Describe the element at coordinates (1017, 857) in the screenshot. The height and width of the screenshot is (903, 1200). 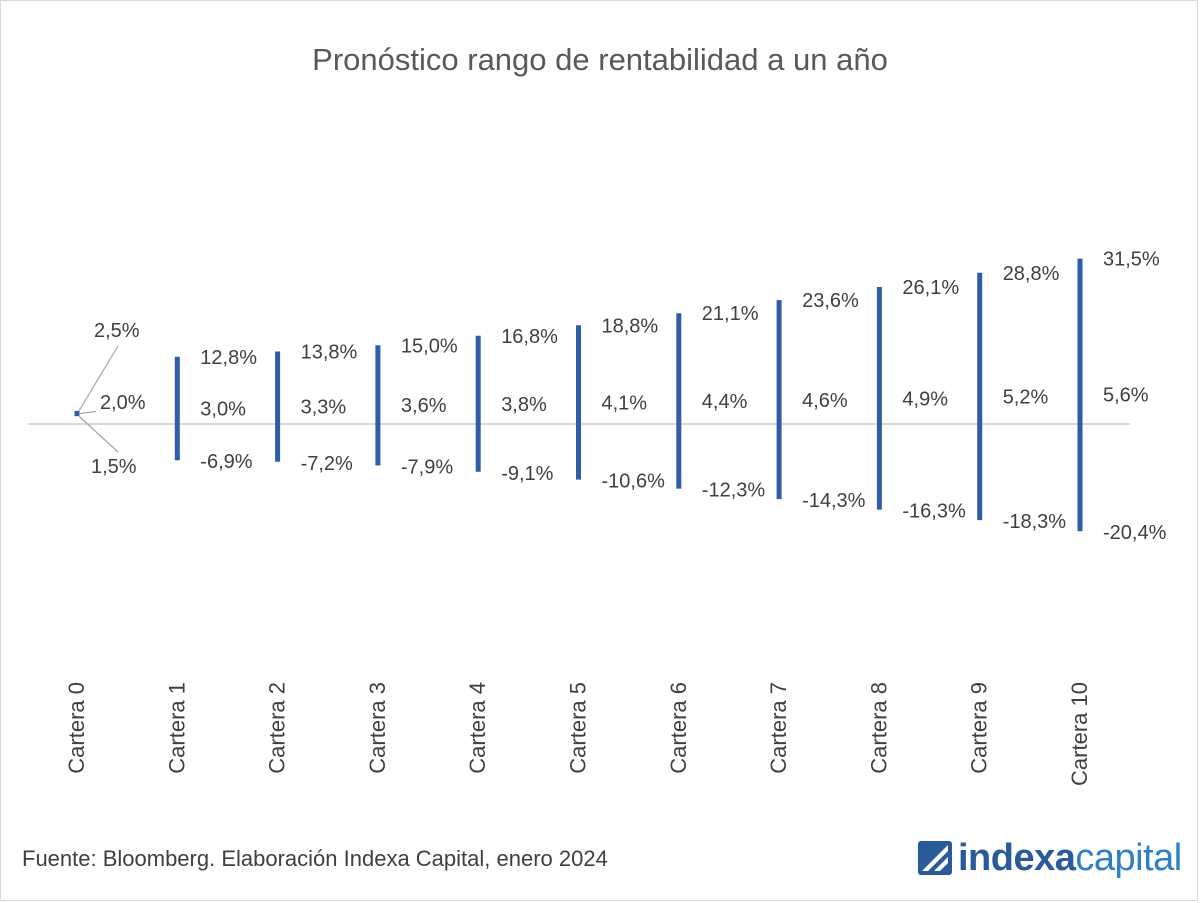
I see `logo-word-indexa: indexa` at that location.